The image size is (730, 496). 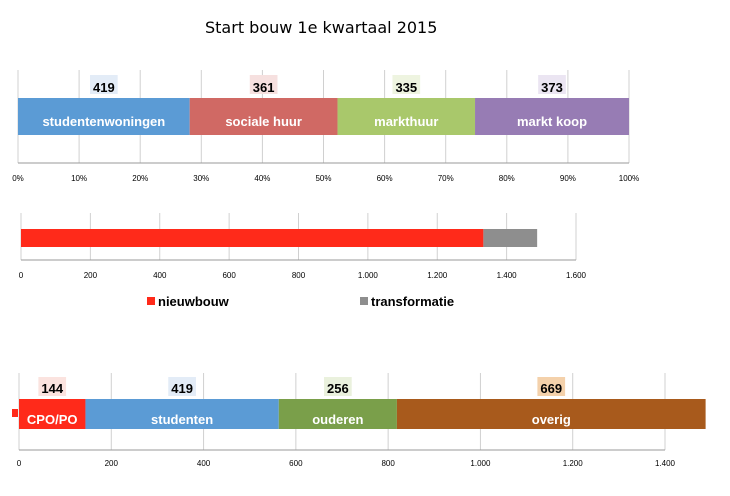 What do you see at coordinates (337, 419) in the screenshot?
I see `segment-label-ouderen: ouderen` at bounding box center [337, 419].